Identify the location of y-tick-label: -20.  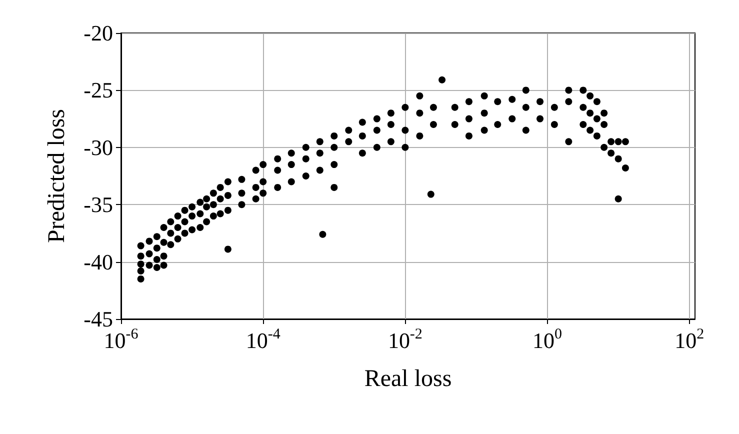
(98, 33).